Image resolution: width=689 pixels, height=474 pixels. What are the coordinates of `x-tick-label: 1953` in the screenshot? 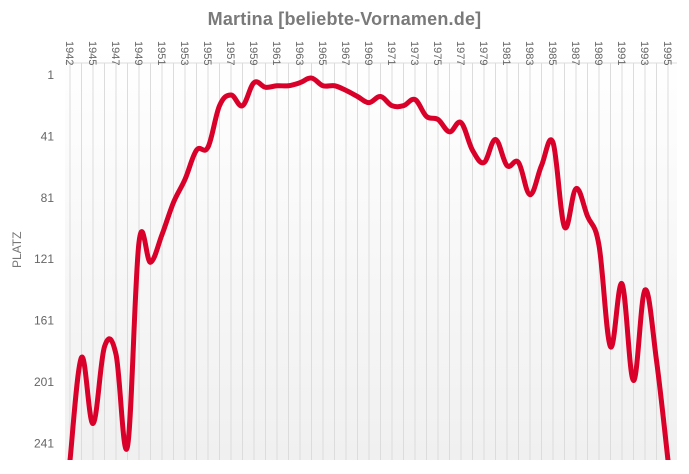 It's located at (184, 53).